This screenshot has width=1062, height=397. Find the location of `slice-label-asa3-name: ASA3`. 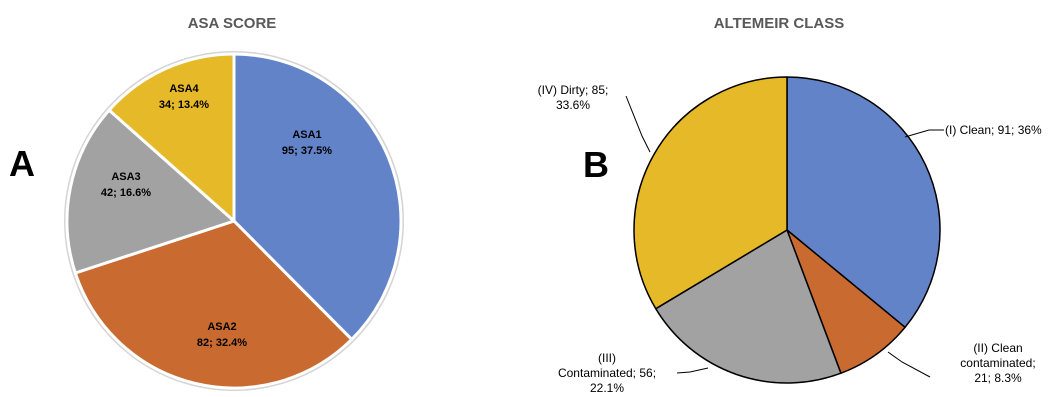

slice-label-asa3-name: ASA3 is located at coordinates (125, 177).